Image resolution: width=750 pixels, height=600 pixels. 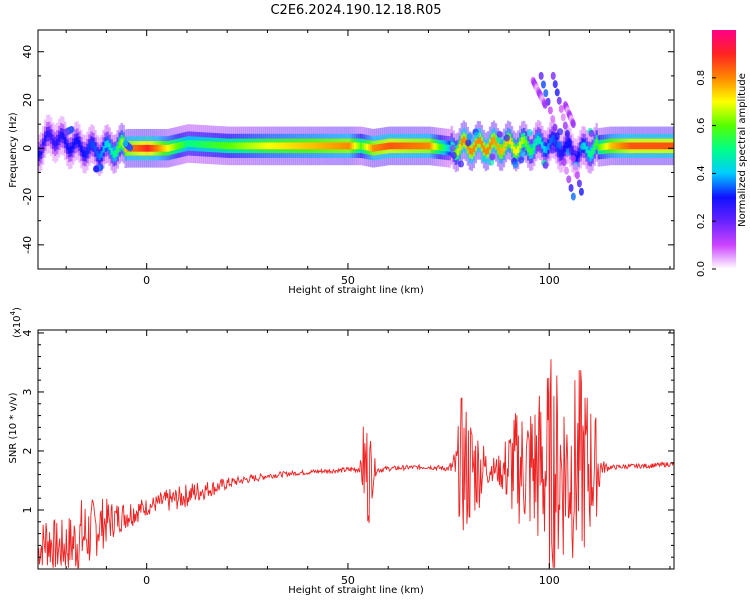 I want to click on spectrogram-y-tick-label: 0, so click(x=27, y=148).